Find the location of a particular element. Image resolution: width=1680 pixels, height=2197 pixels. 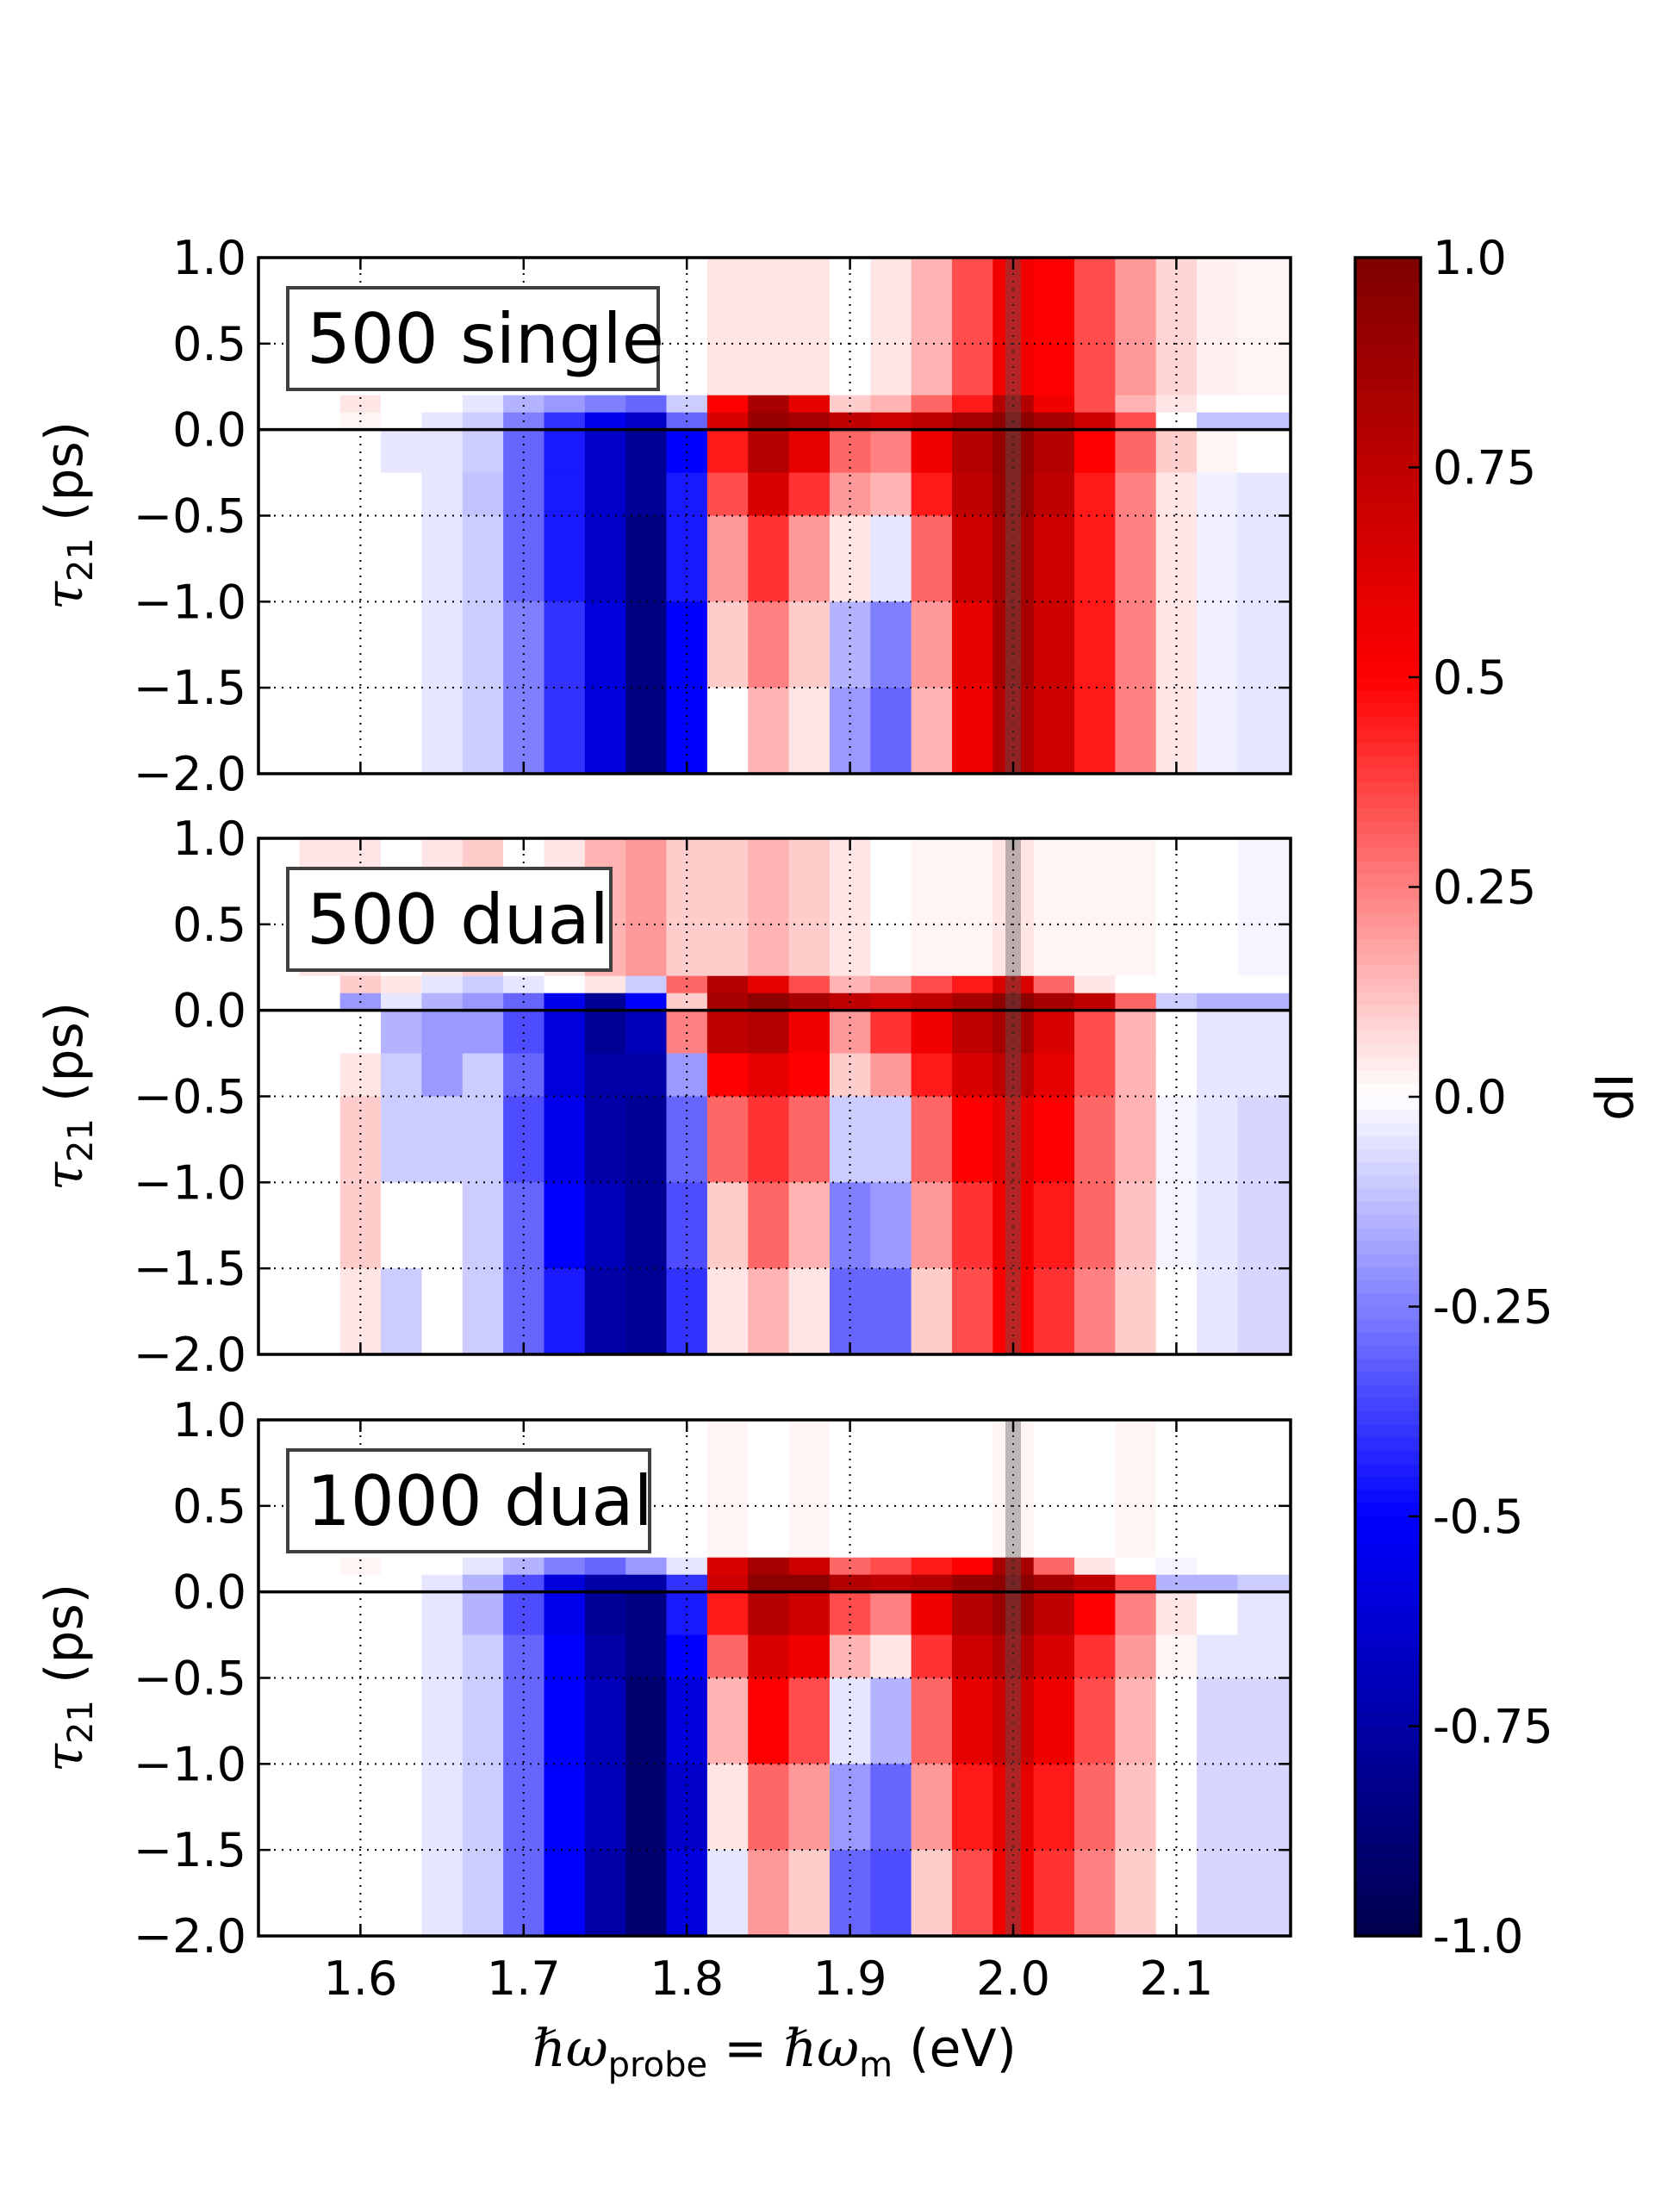

y-tick-label: 0.5 is located at coordinates (209, 344).